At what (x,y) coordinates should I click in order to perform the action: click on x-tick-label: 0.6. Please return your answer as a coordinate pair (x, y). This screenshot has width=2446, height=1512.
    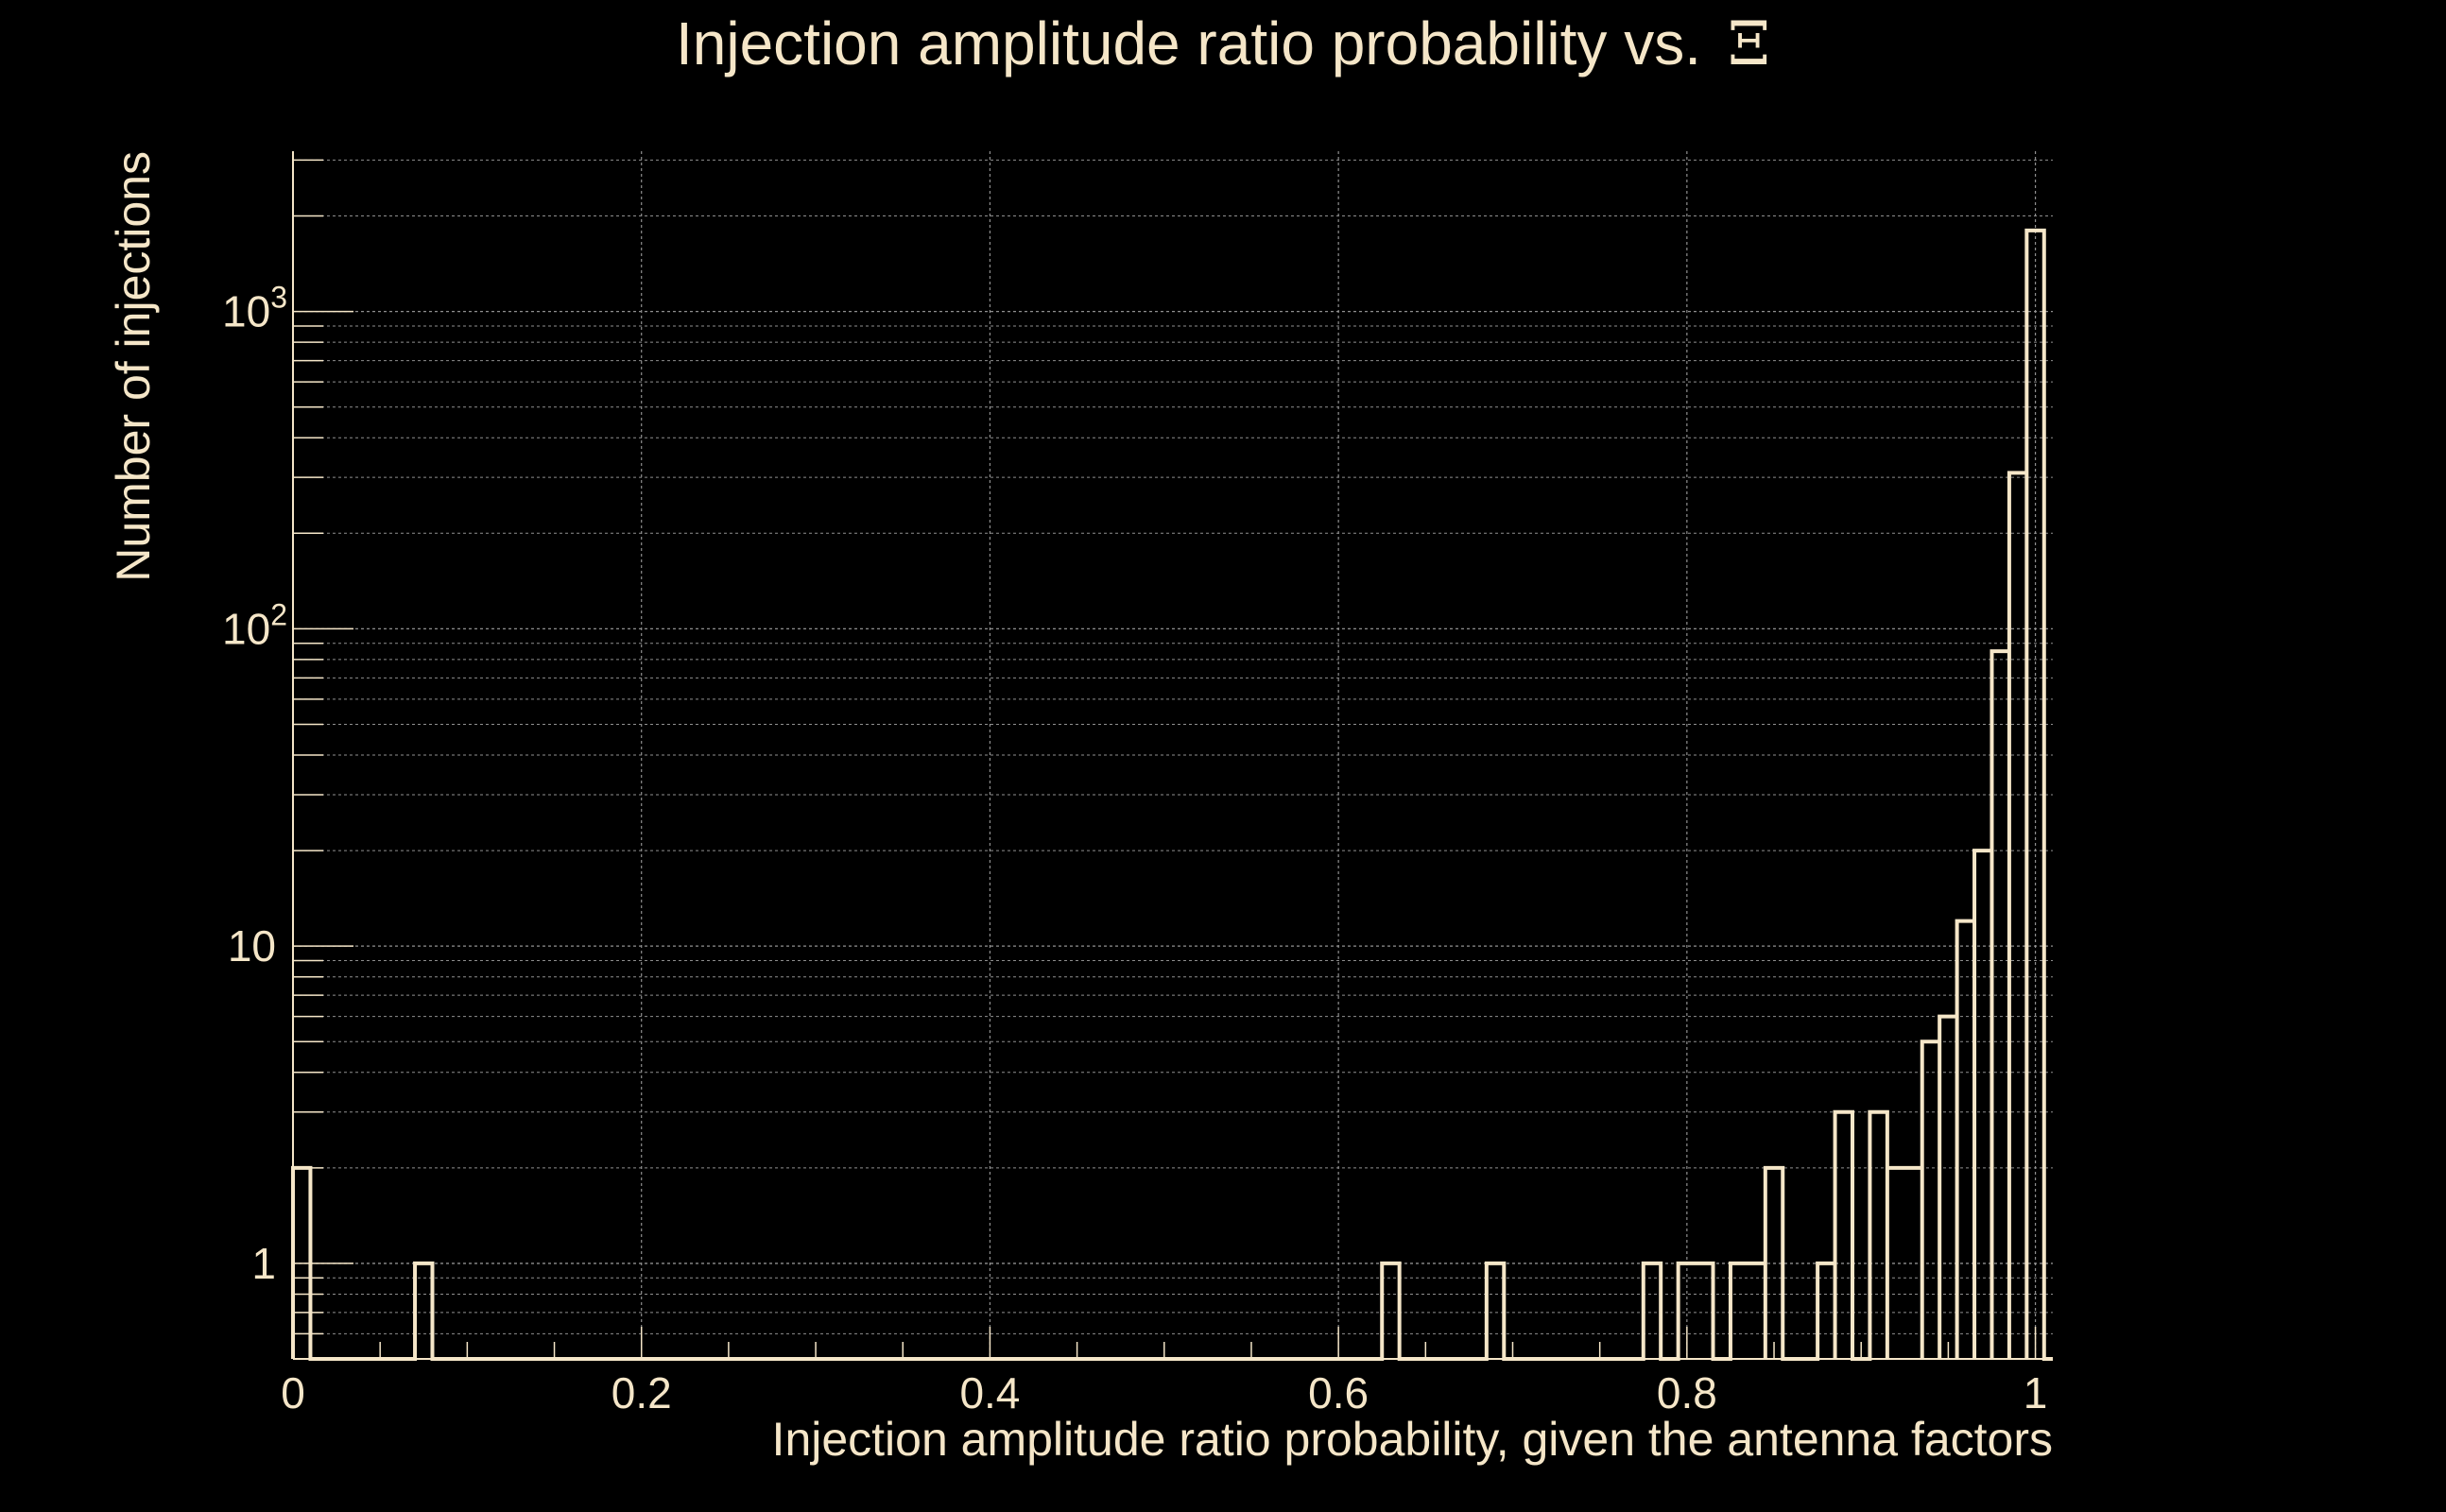
    Looking at the image, I should click on (1338, 1393).